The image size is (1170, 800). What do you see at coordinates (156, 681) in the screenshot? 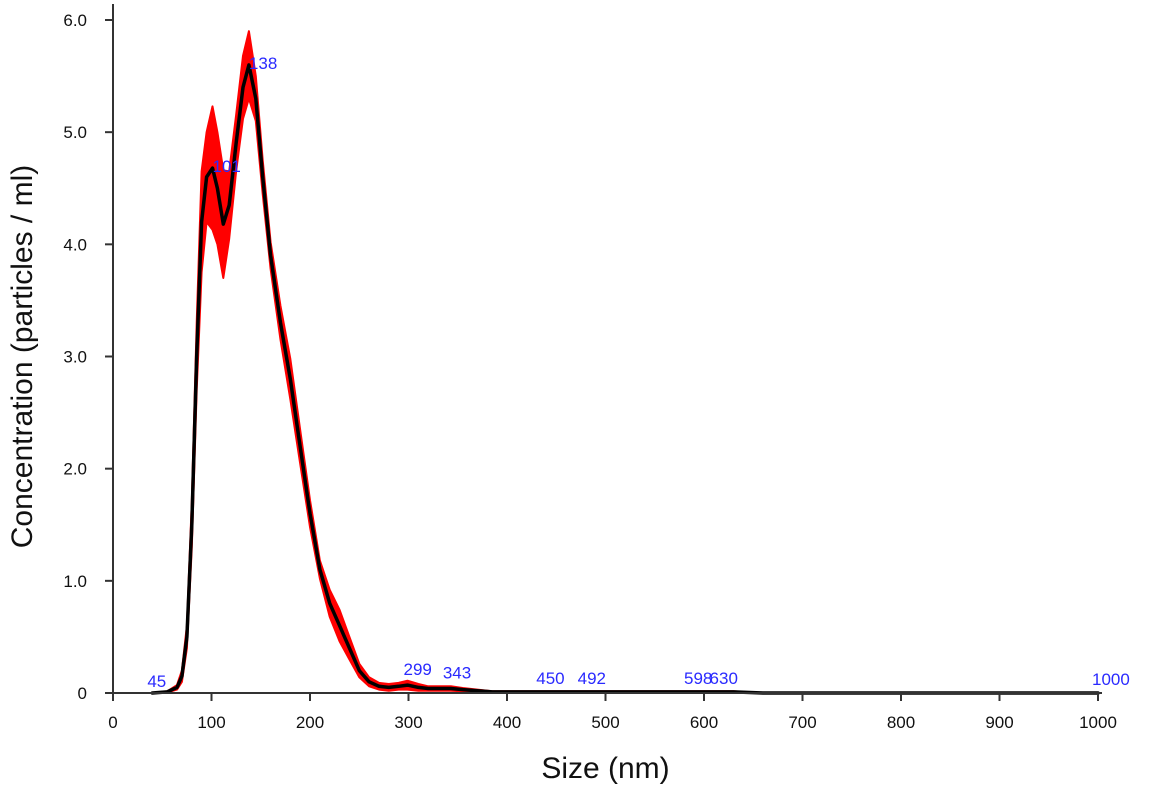
I see `peak-label: 45` at bounding box center [156, 681].